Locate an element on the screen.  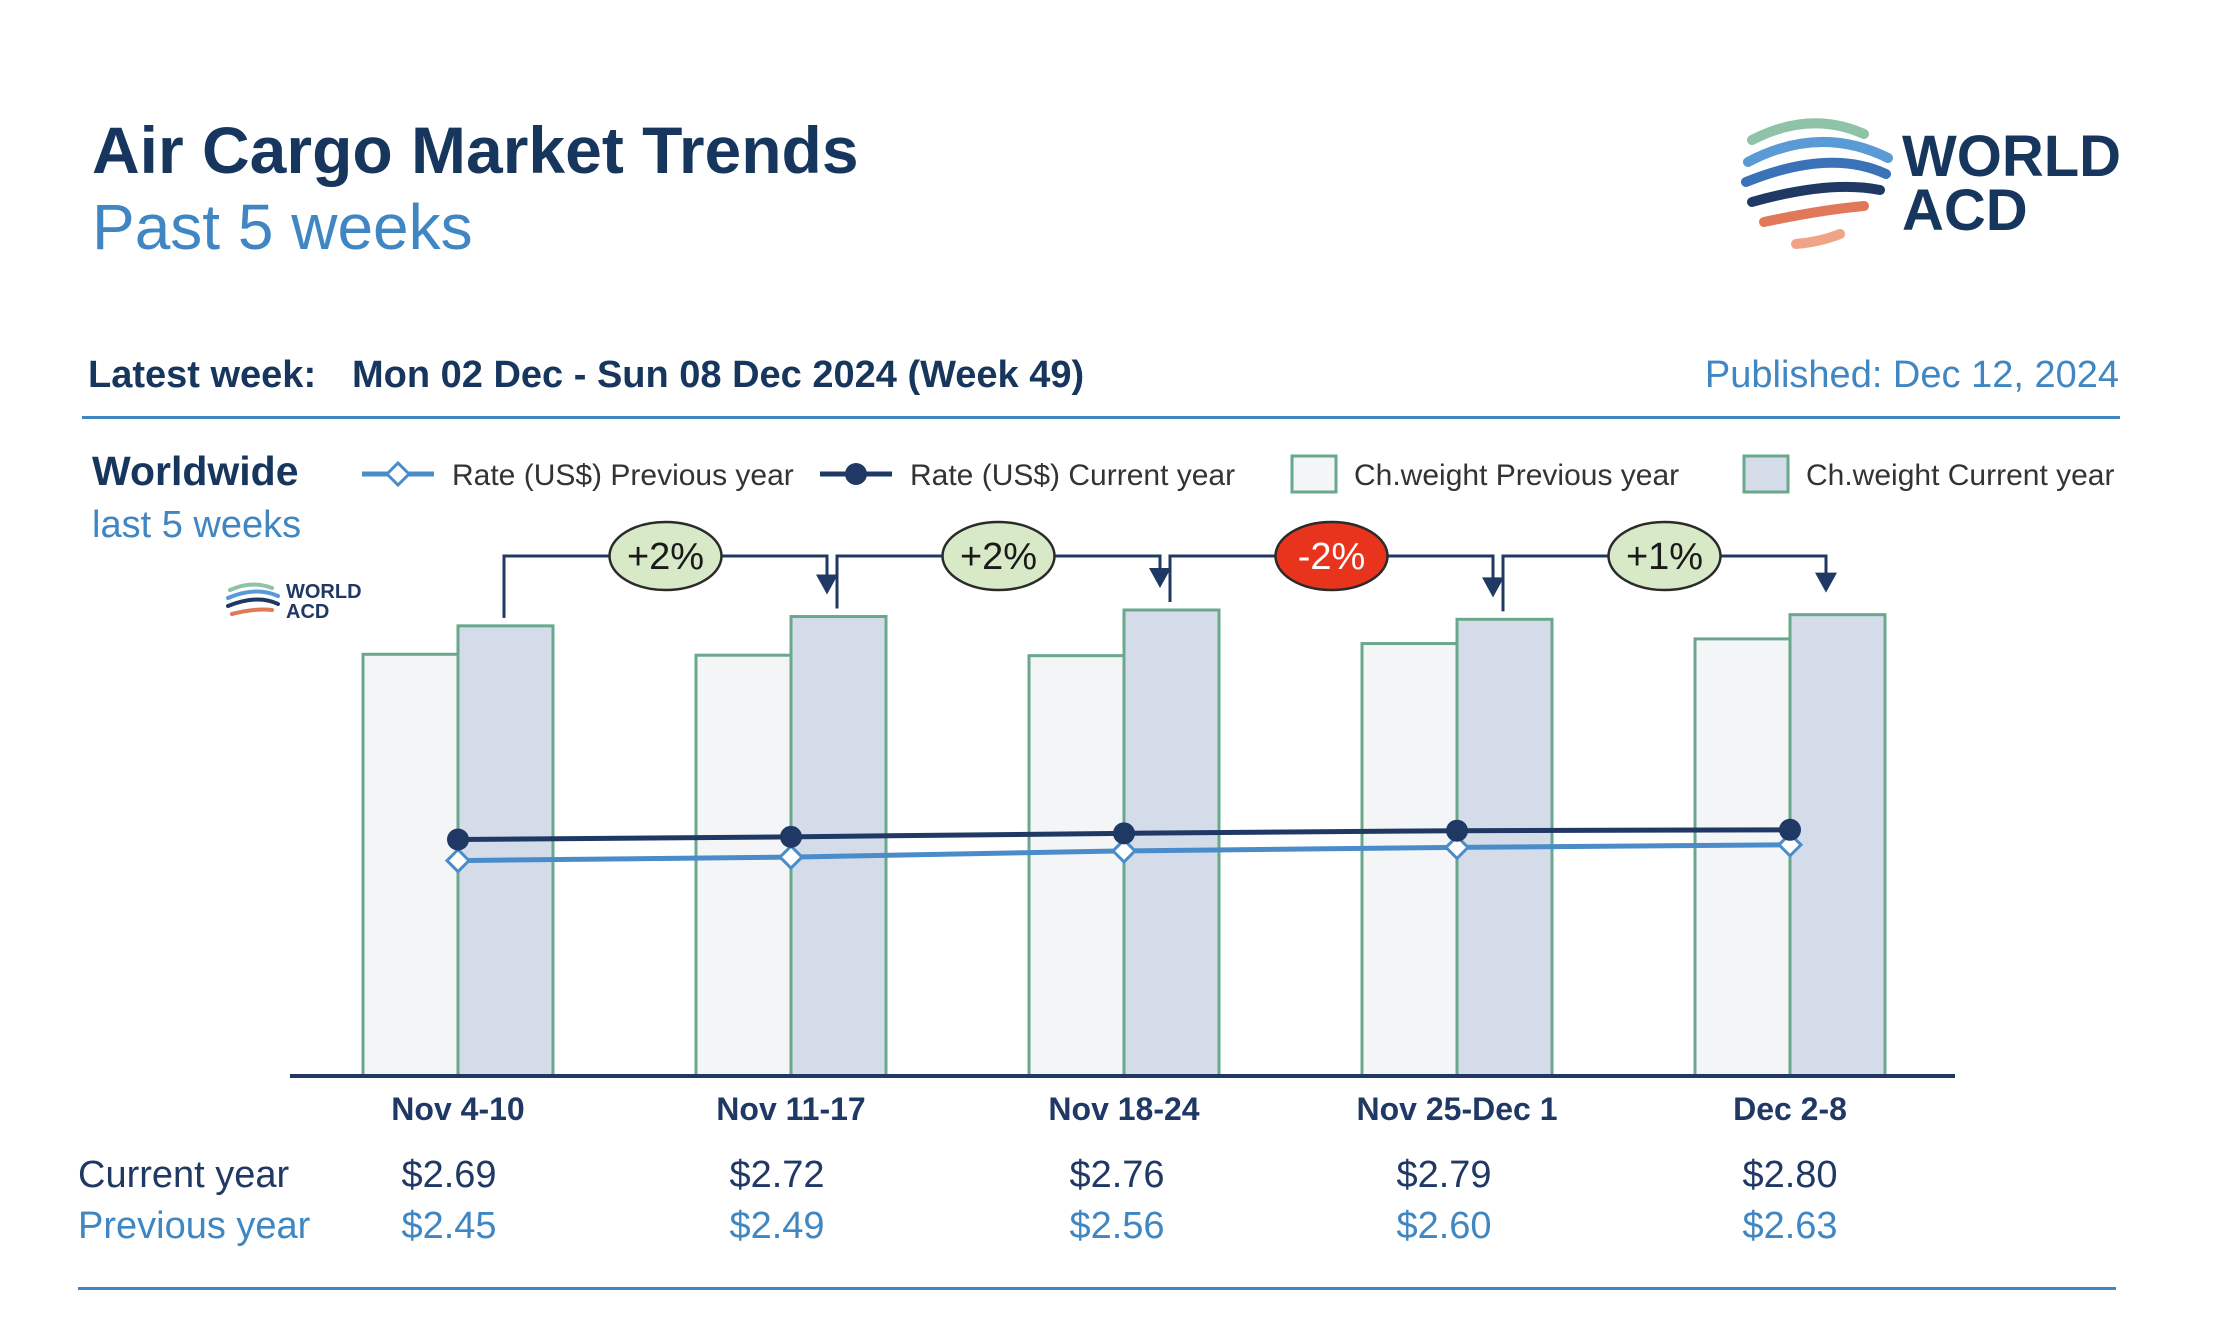
row-label-current-year: Current year is located at coordinates (184, 1175).